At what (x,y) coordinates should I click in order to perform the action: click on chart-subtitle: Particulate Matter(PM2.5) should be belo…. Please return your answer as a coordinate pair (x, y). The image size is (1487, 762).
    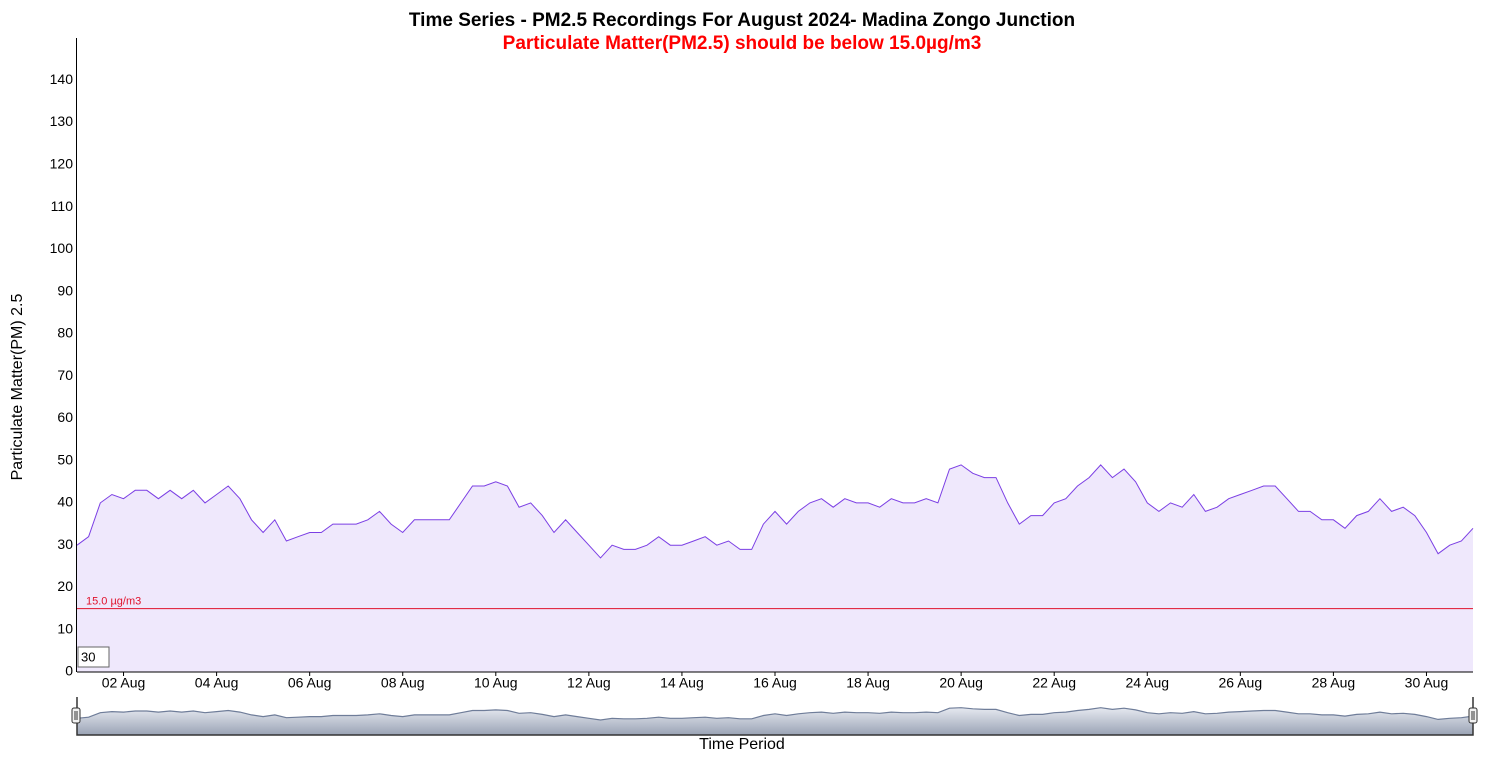
    Looking at the image, I should click on (742, 43).